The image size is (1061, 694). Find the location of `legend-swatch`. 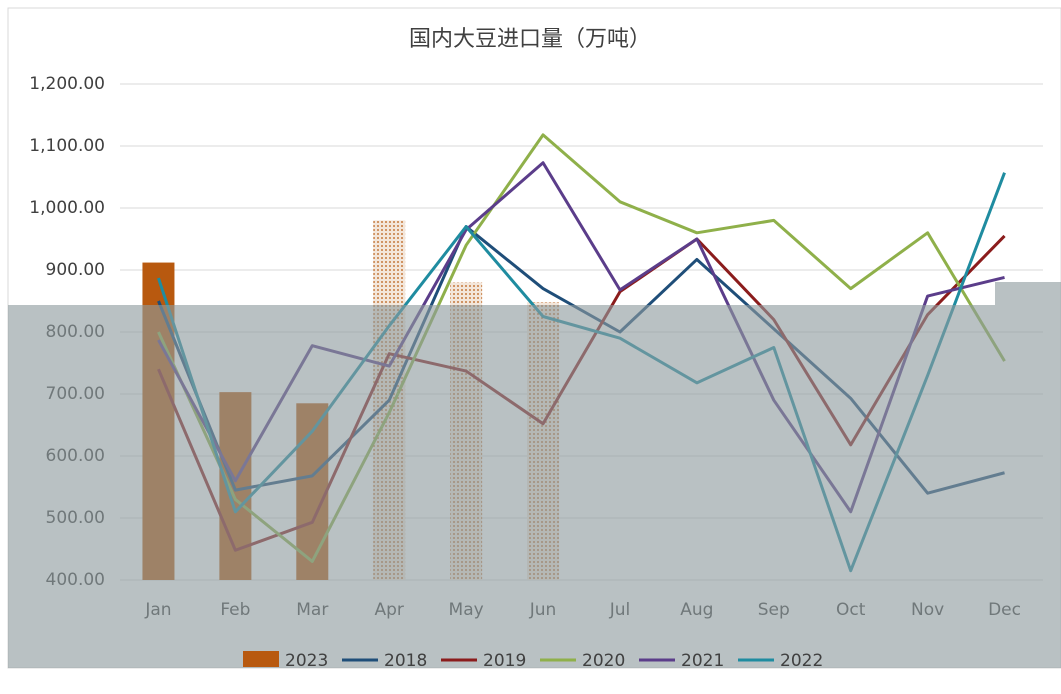

legend-swatch is located at coordinates (261, 659).